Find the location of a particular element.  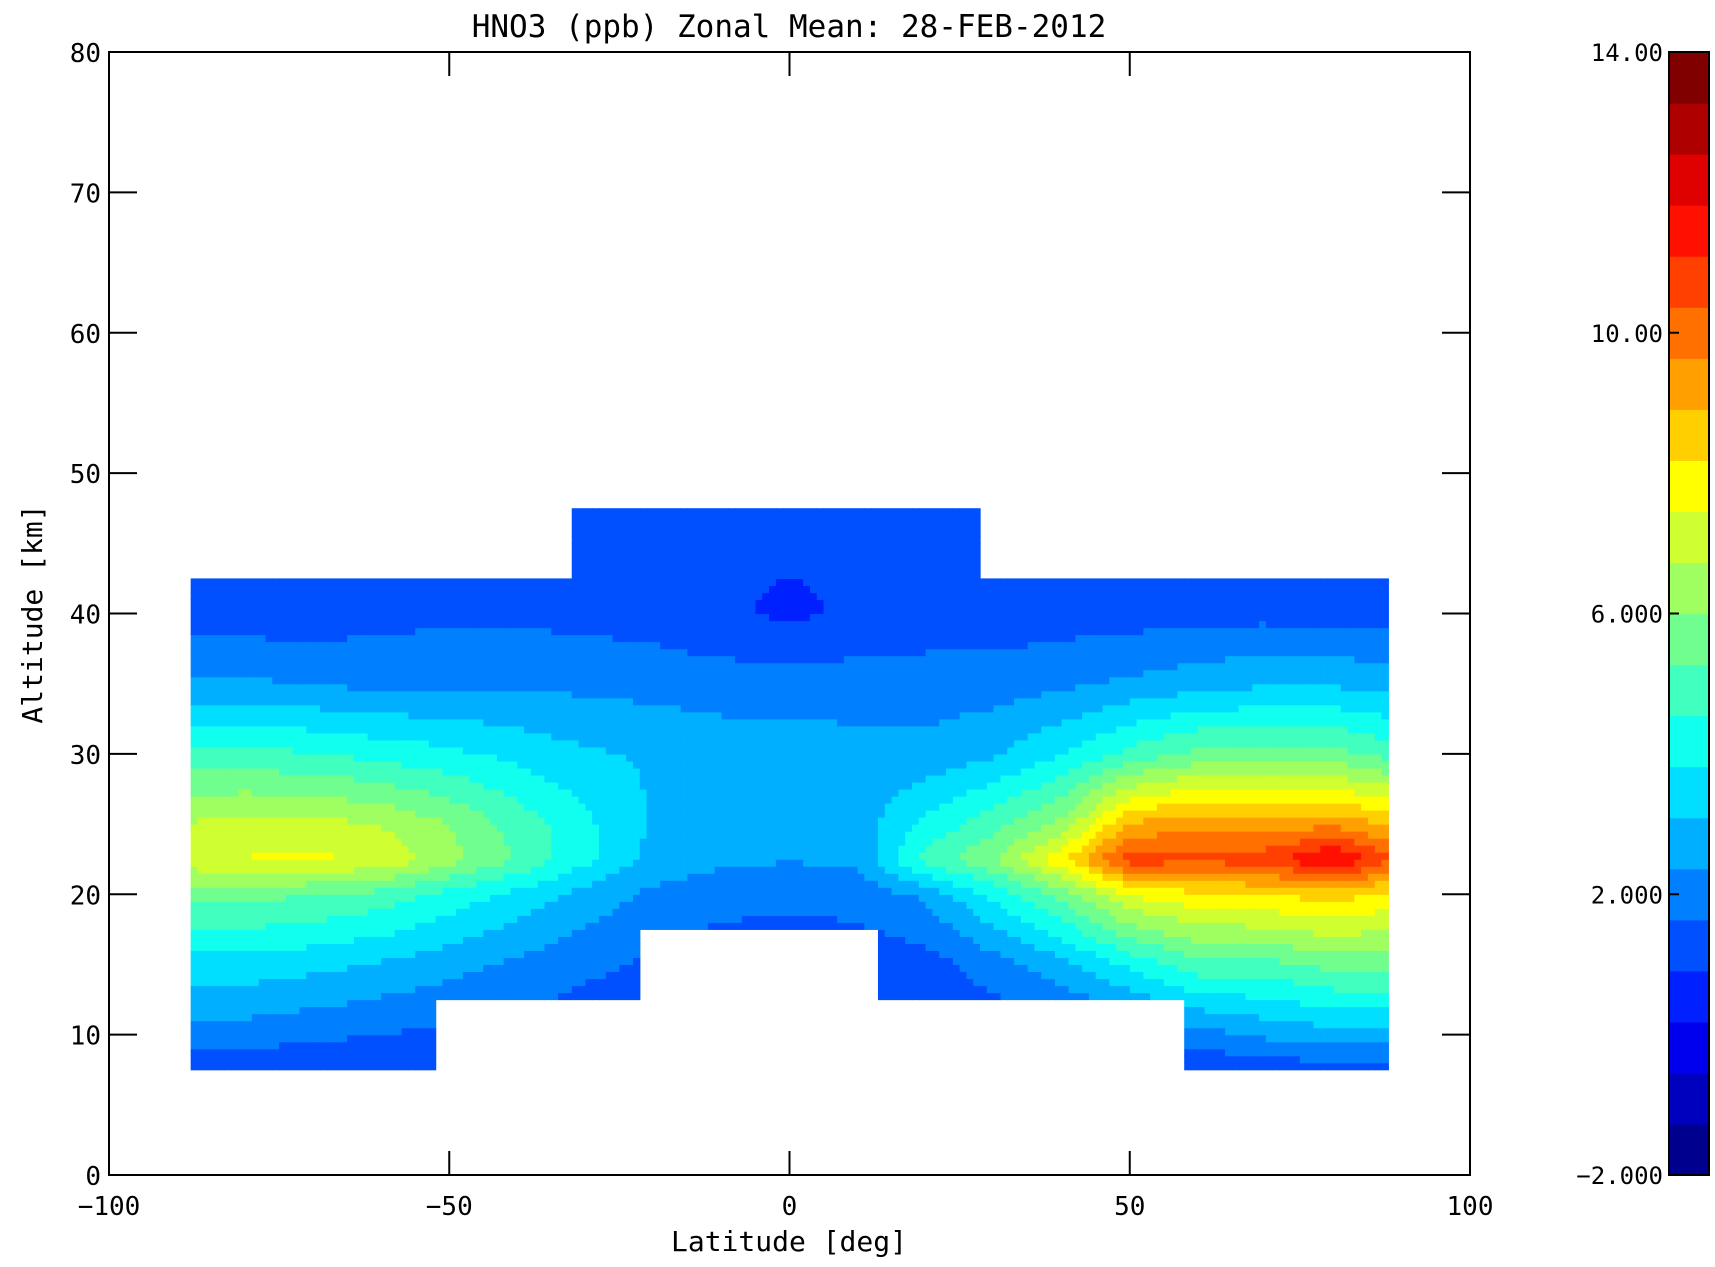

coverage-region is located at coordinates (759, 719).